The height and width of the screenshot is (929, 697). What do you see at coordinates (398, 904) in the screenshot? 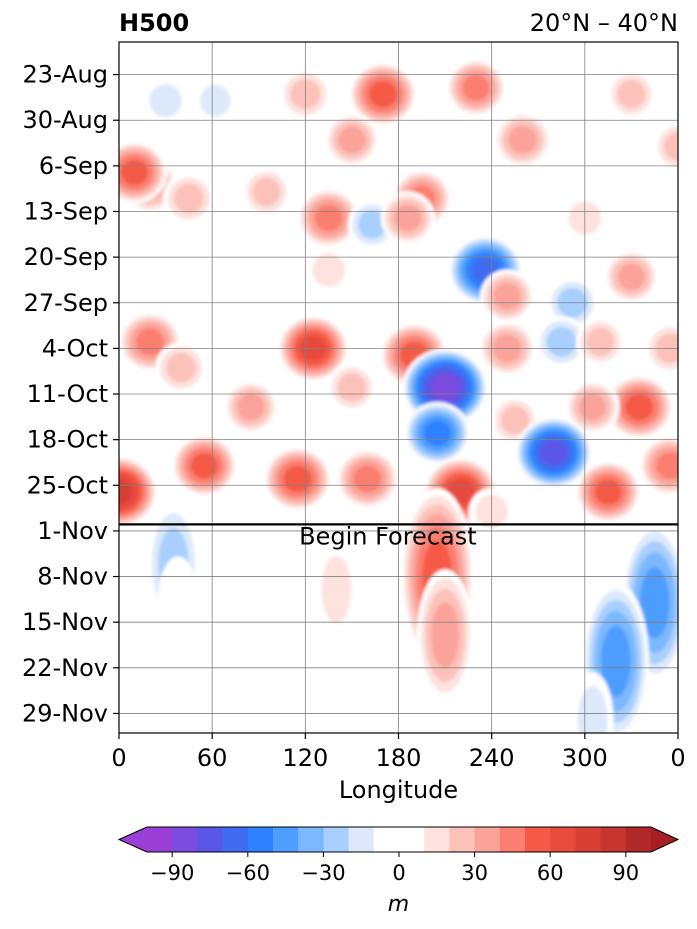
I see `colorbar-label: m` at bounding box center [398, 904].